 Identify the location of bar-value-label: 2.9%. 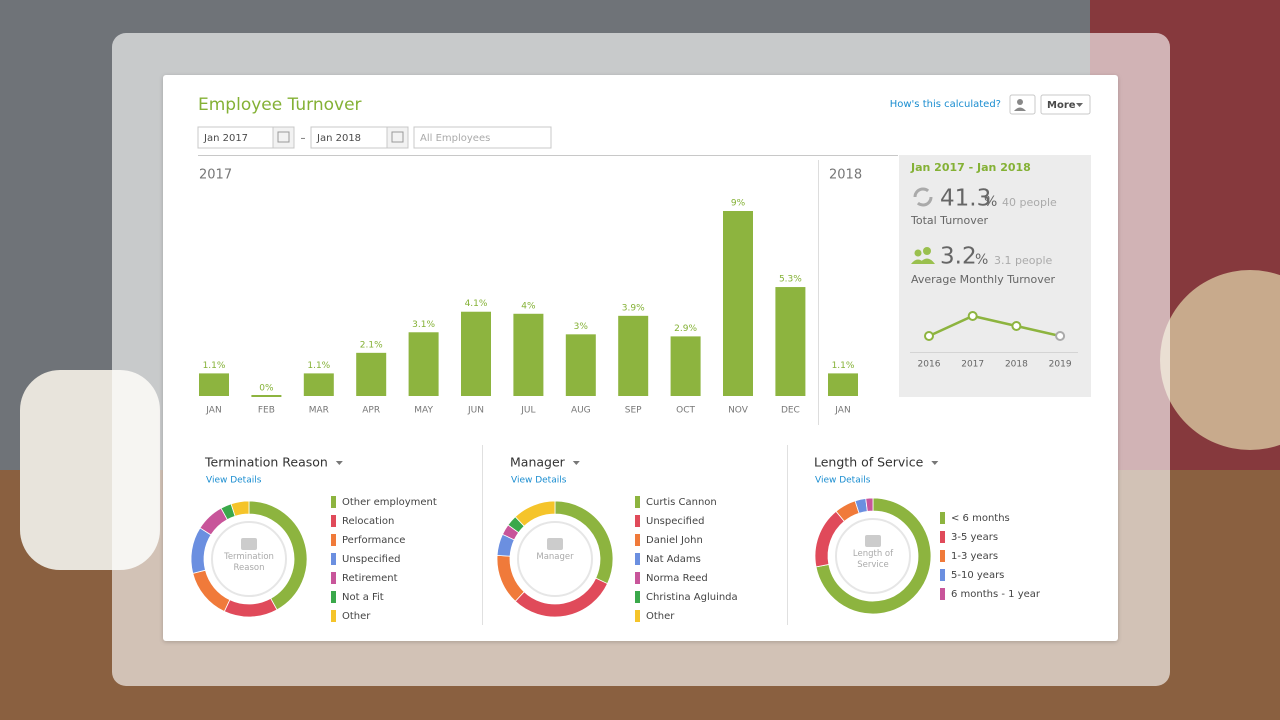
(685, 329).